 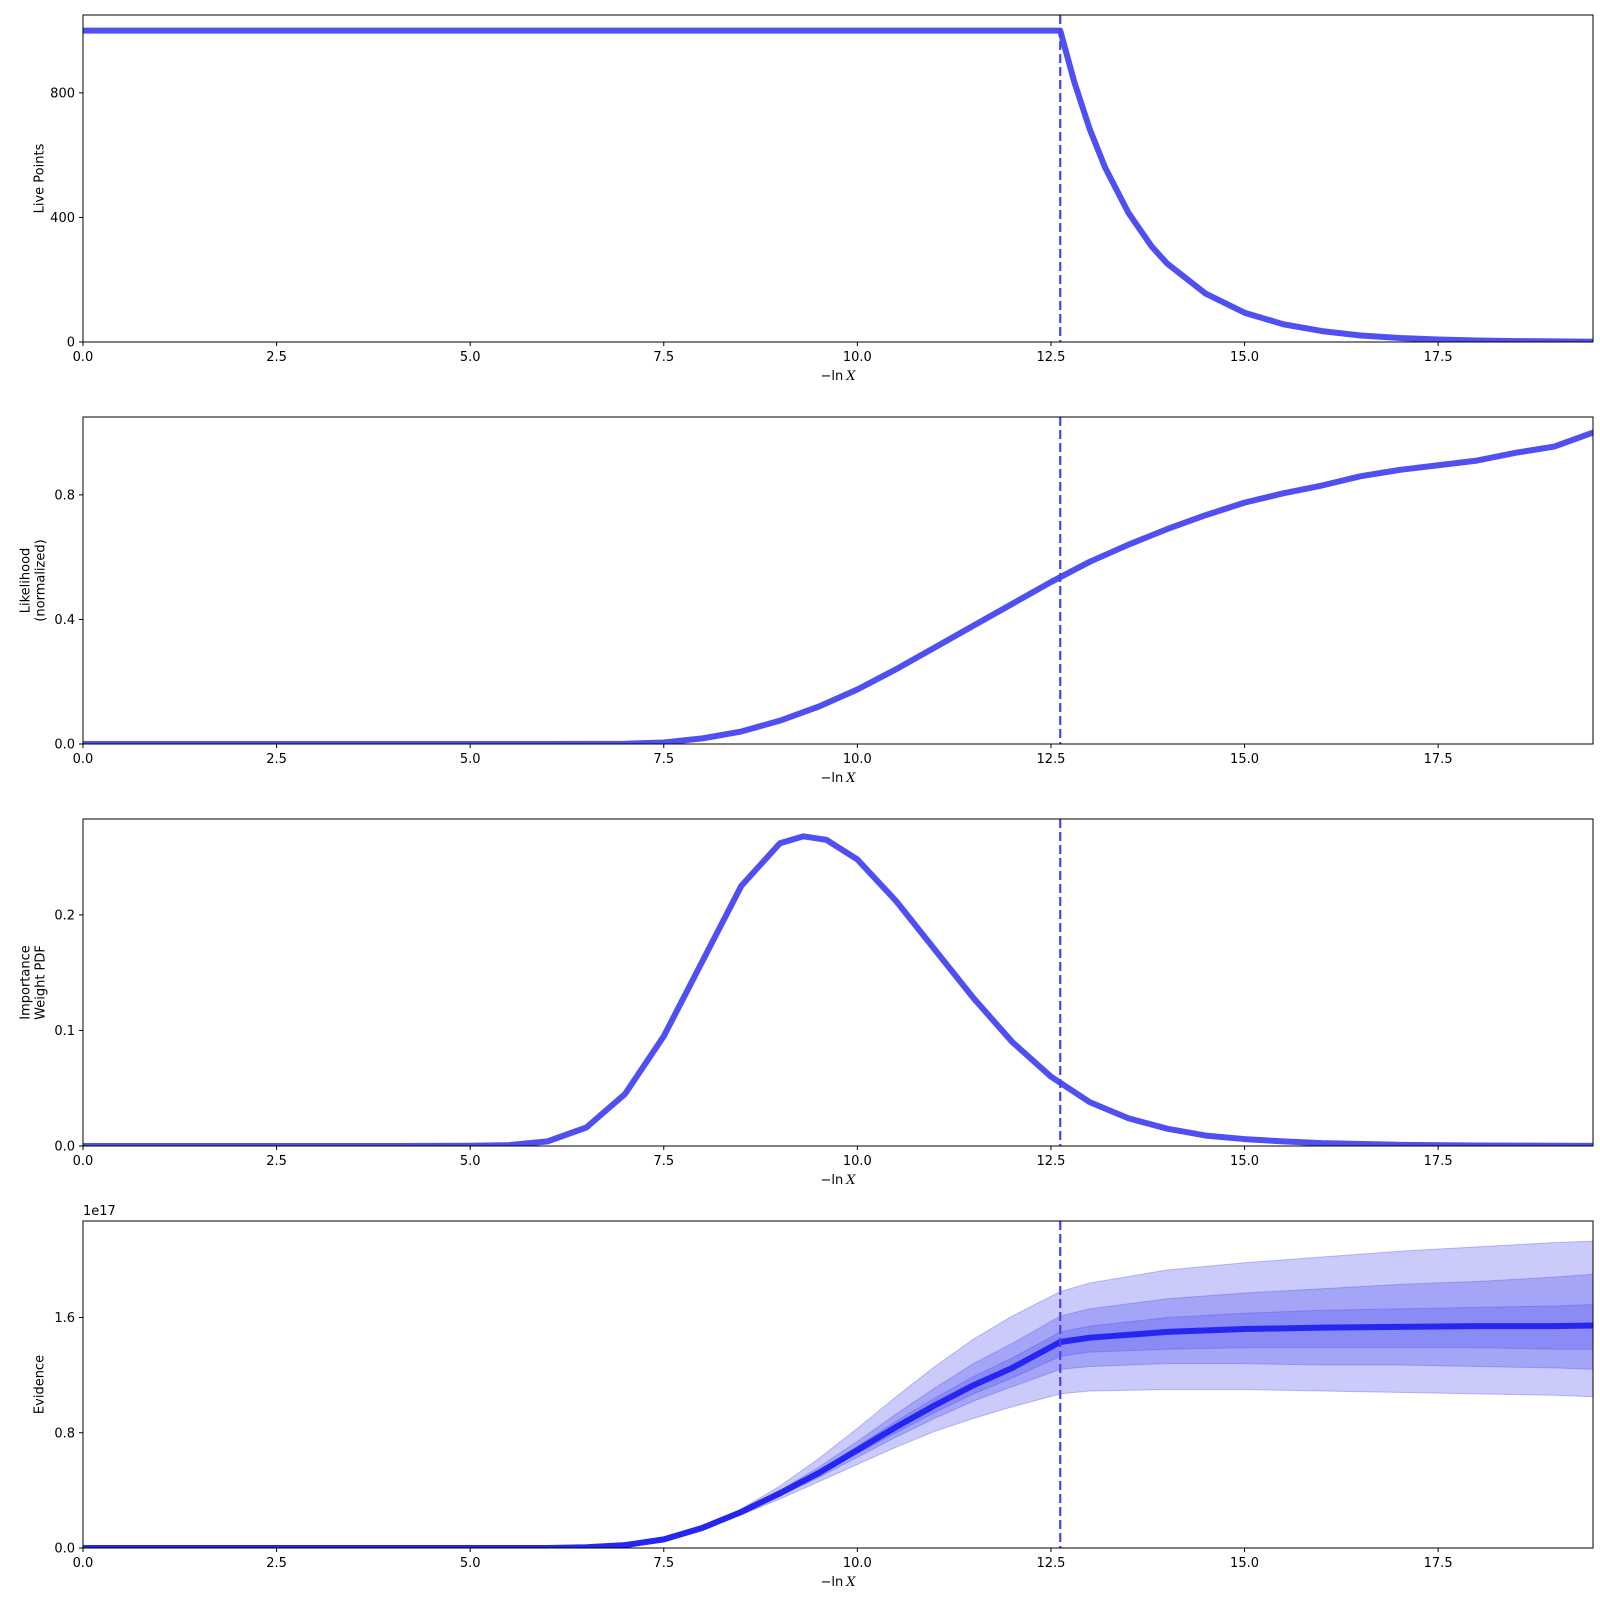 What do you see at coordinates (41, 580) in the screenshot?
I see `y-axis-label: (normalized)` at bounding box center [41, 580].